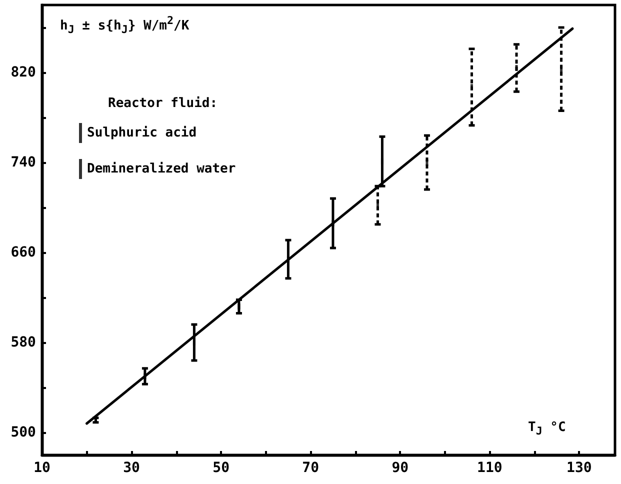  Describe the element at coordinates (142, 133) in the screenshot. I see `legend-label: Sulphuric acid` at that location.